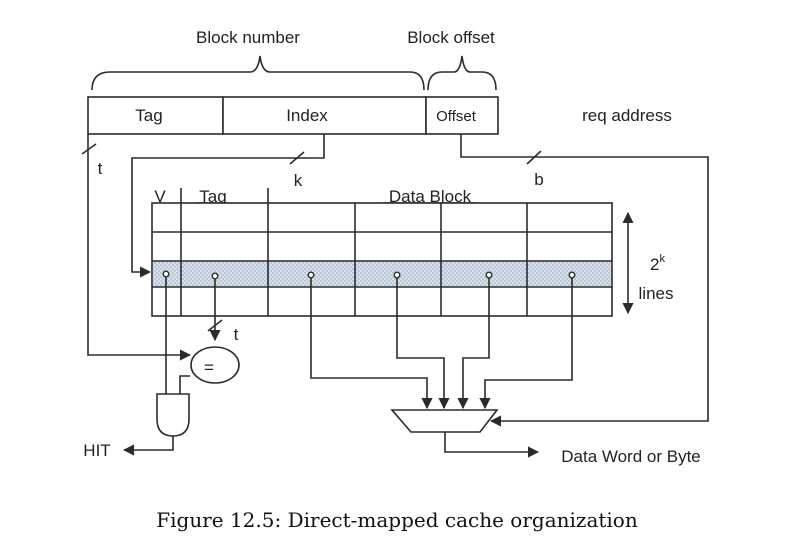 The image size is (804, 550). I want to click on index-wire, so click(228, 206).